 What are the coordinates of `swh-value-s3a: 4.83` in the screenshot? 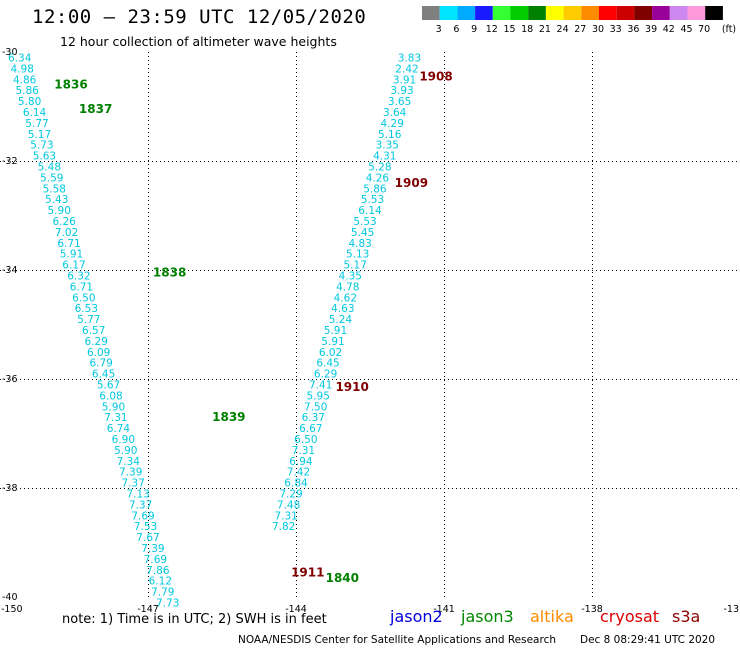 It's located at (359, 244).